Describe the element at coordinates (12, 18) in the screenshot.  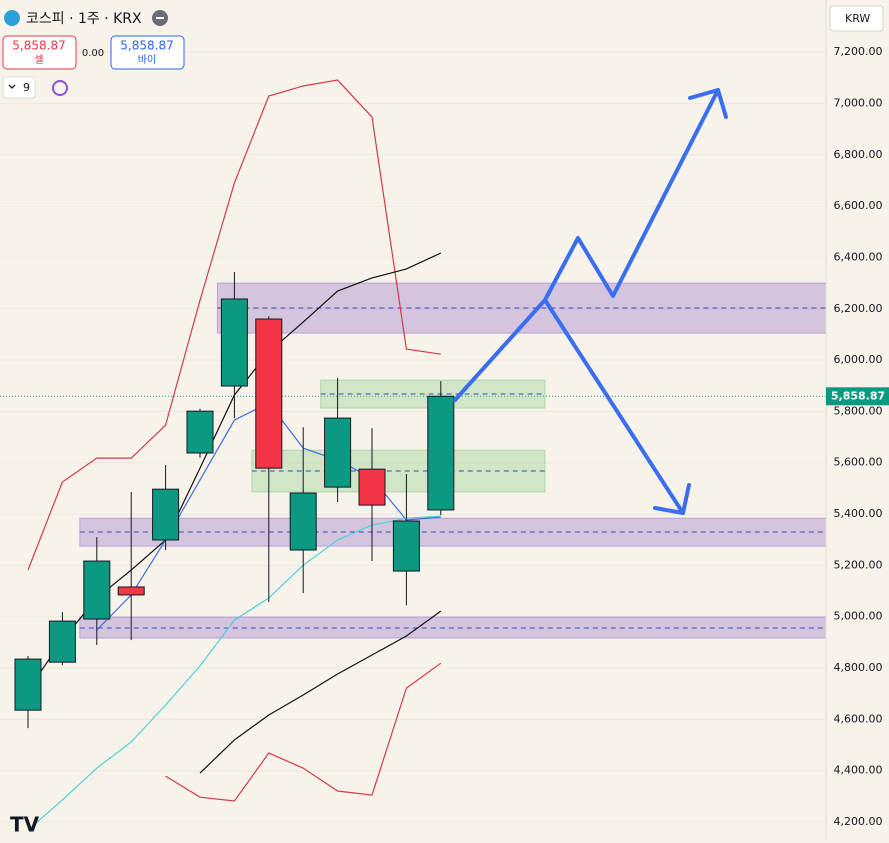
I see `symbol-icon` at that location.